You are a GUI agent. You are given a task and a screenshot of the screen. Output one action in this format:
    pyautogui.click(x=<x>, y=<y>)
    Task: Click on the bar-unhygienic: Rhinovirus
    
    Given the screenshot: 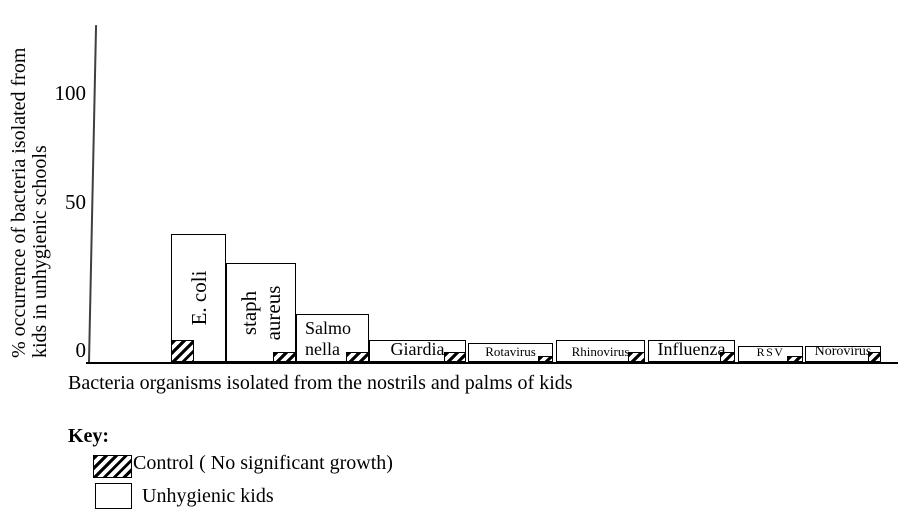 What is the action you would take?
    pyautogui.click(x=600, y=351)
    